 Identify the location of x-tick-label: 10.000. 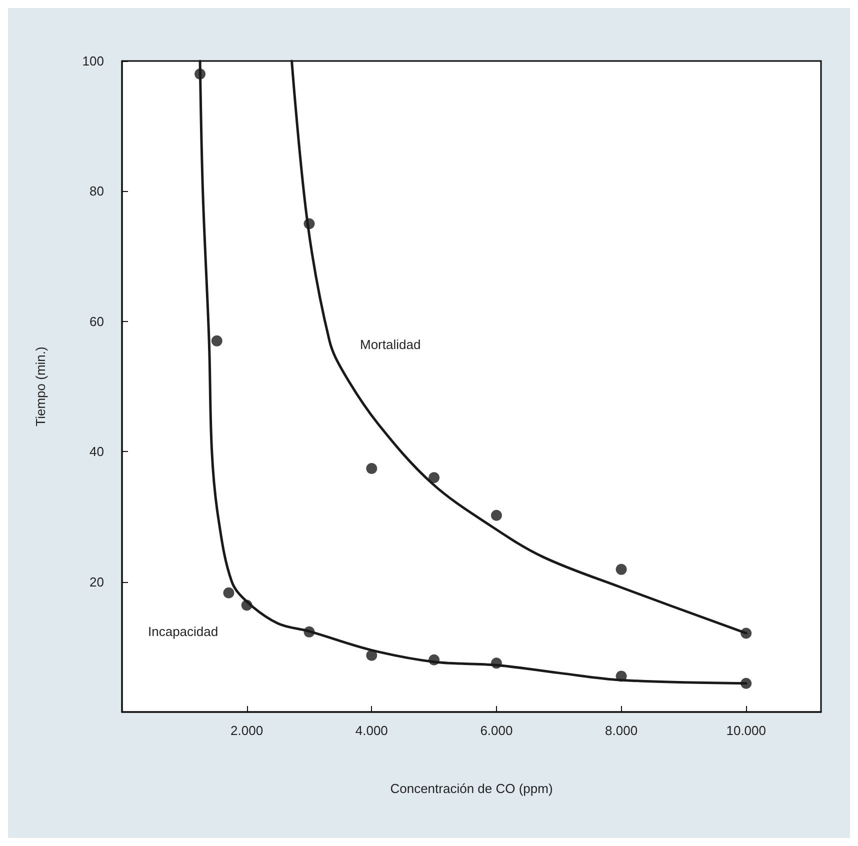
(746, 730).